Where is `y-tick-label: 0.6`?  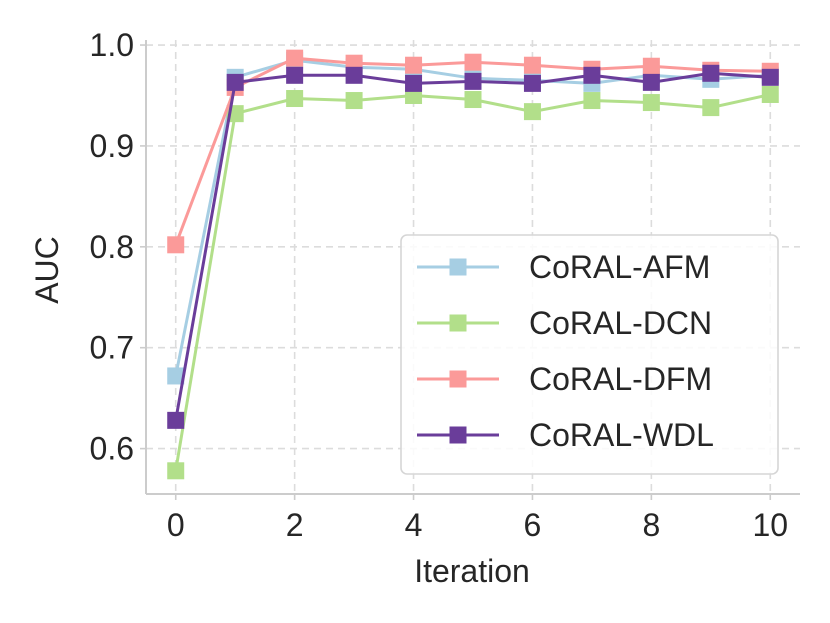
y-tick-label: 0.6 is located at coordinates (112, 449).